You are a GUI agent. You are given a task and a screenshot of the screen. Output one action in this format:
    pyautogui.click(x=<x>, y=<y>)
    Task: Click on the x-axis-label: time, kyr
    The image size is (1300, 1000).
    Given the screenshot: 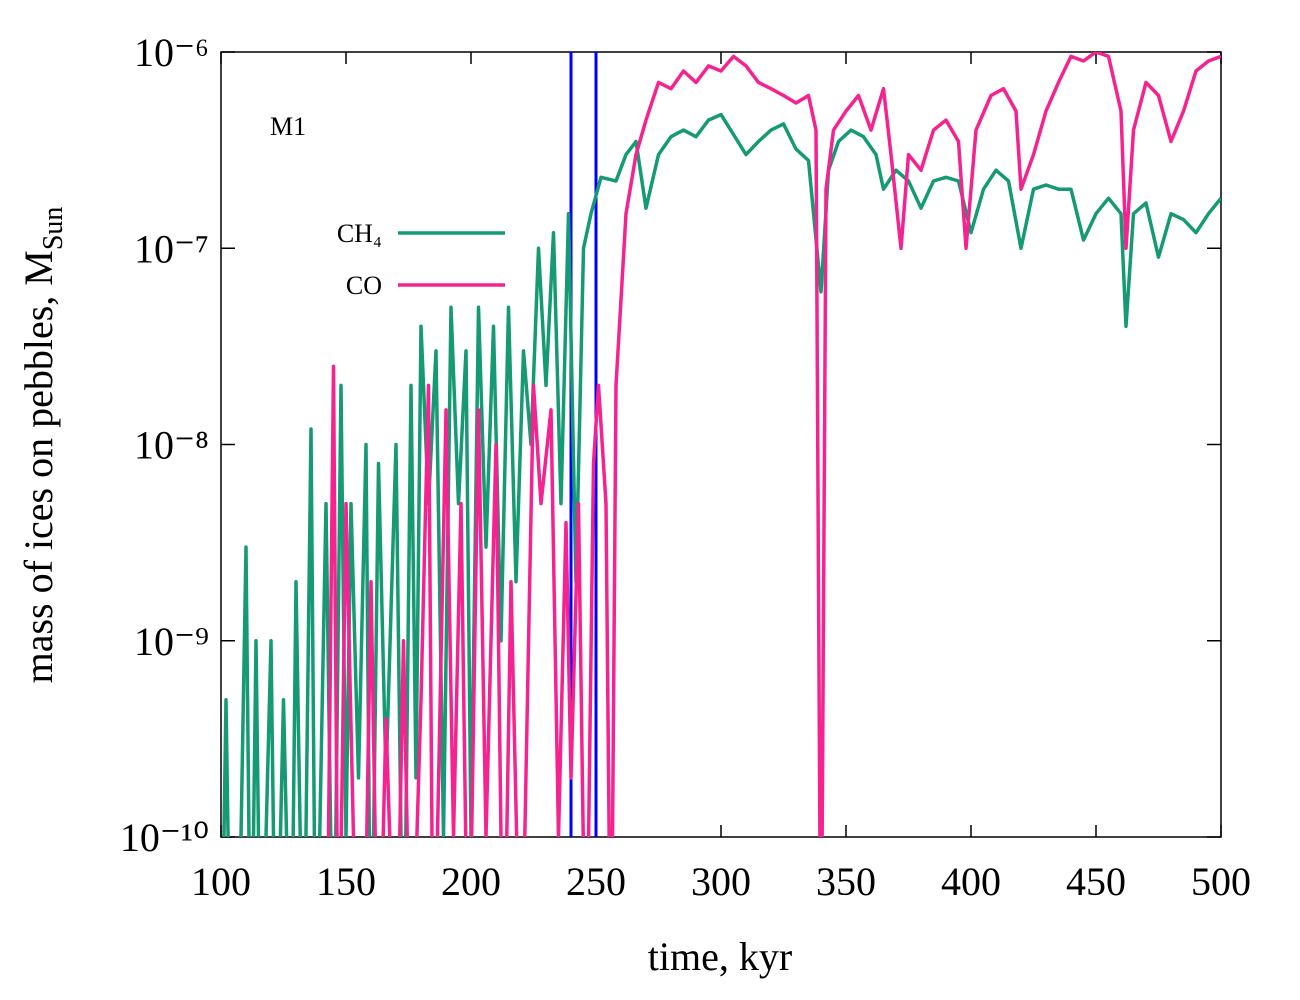 What is the action you would take?
    pyautogui.click(x=720, y=956)
    